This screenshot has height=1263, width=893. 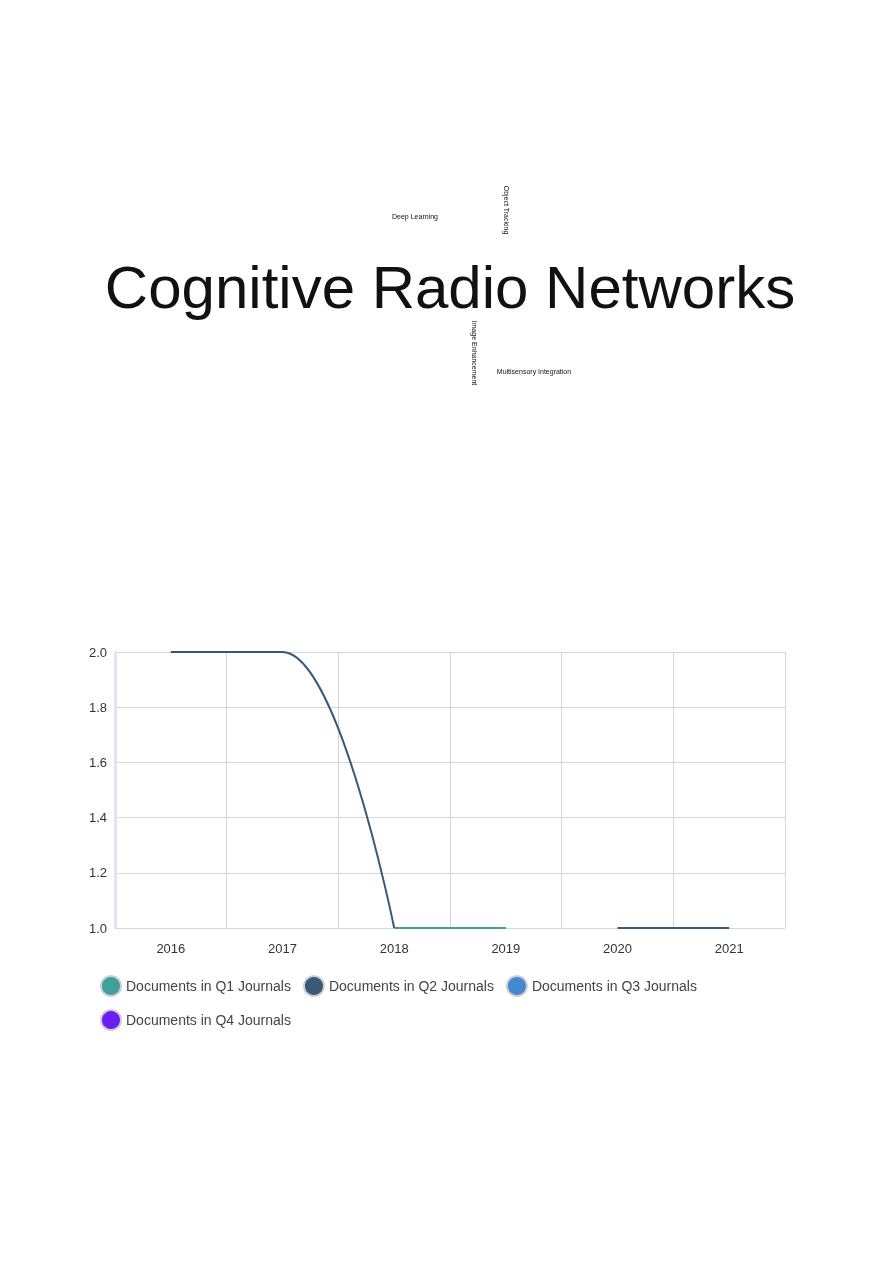 What do you see at coordinates (97, 707) in the screenshot?
I see `y-tick-label: 1.8` at bounding box center [97, 707].